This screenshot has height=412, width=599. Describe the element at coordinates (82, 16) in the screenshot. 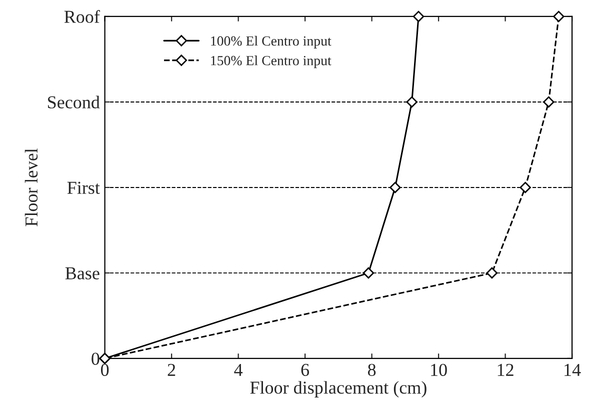

I see `y-tick-label: Roof` at that location.